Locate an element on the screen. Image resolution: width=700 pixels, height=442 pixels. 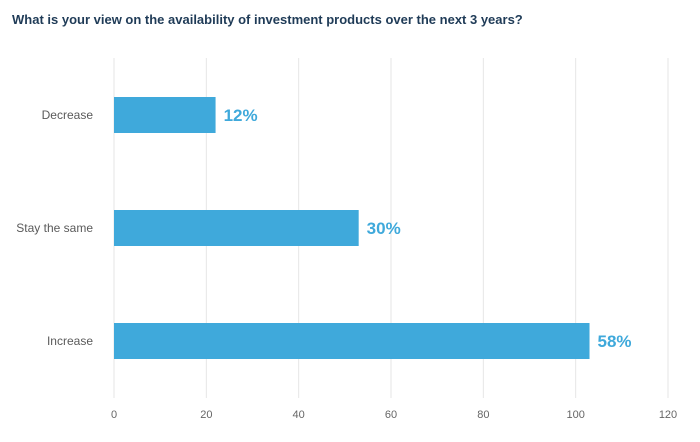
x-tick-label-40: 40 is located at coordinates (299, 415).